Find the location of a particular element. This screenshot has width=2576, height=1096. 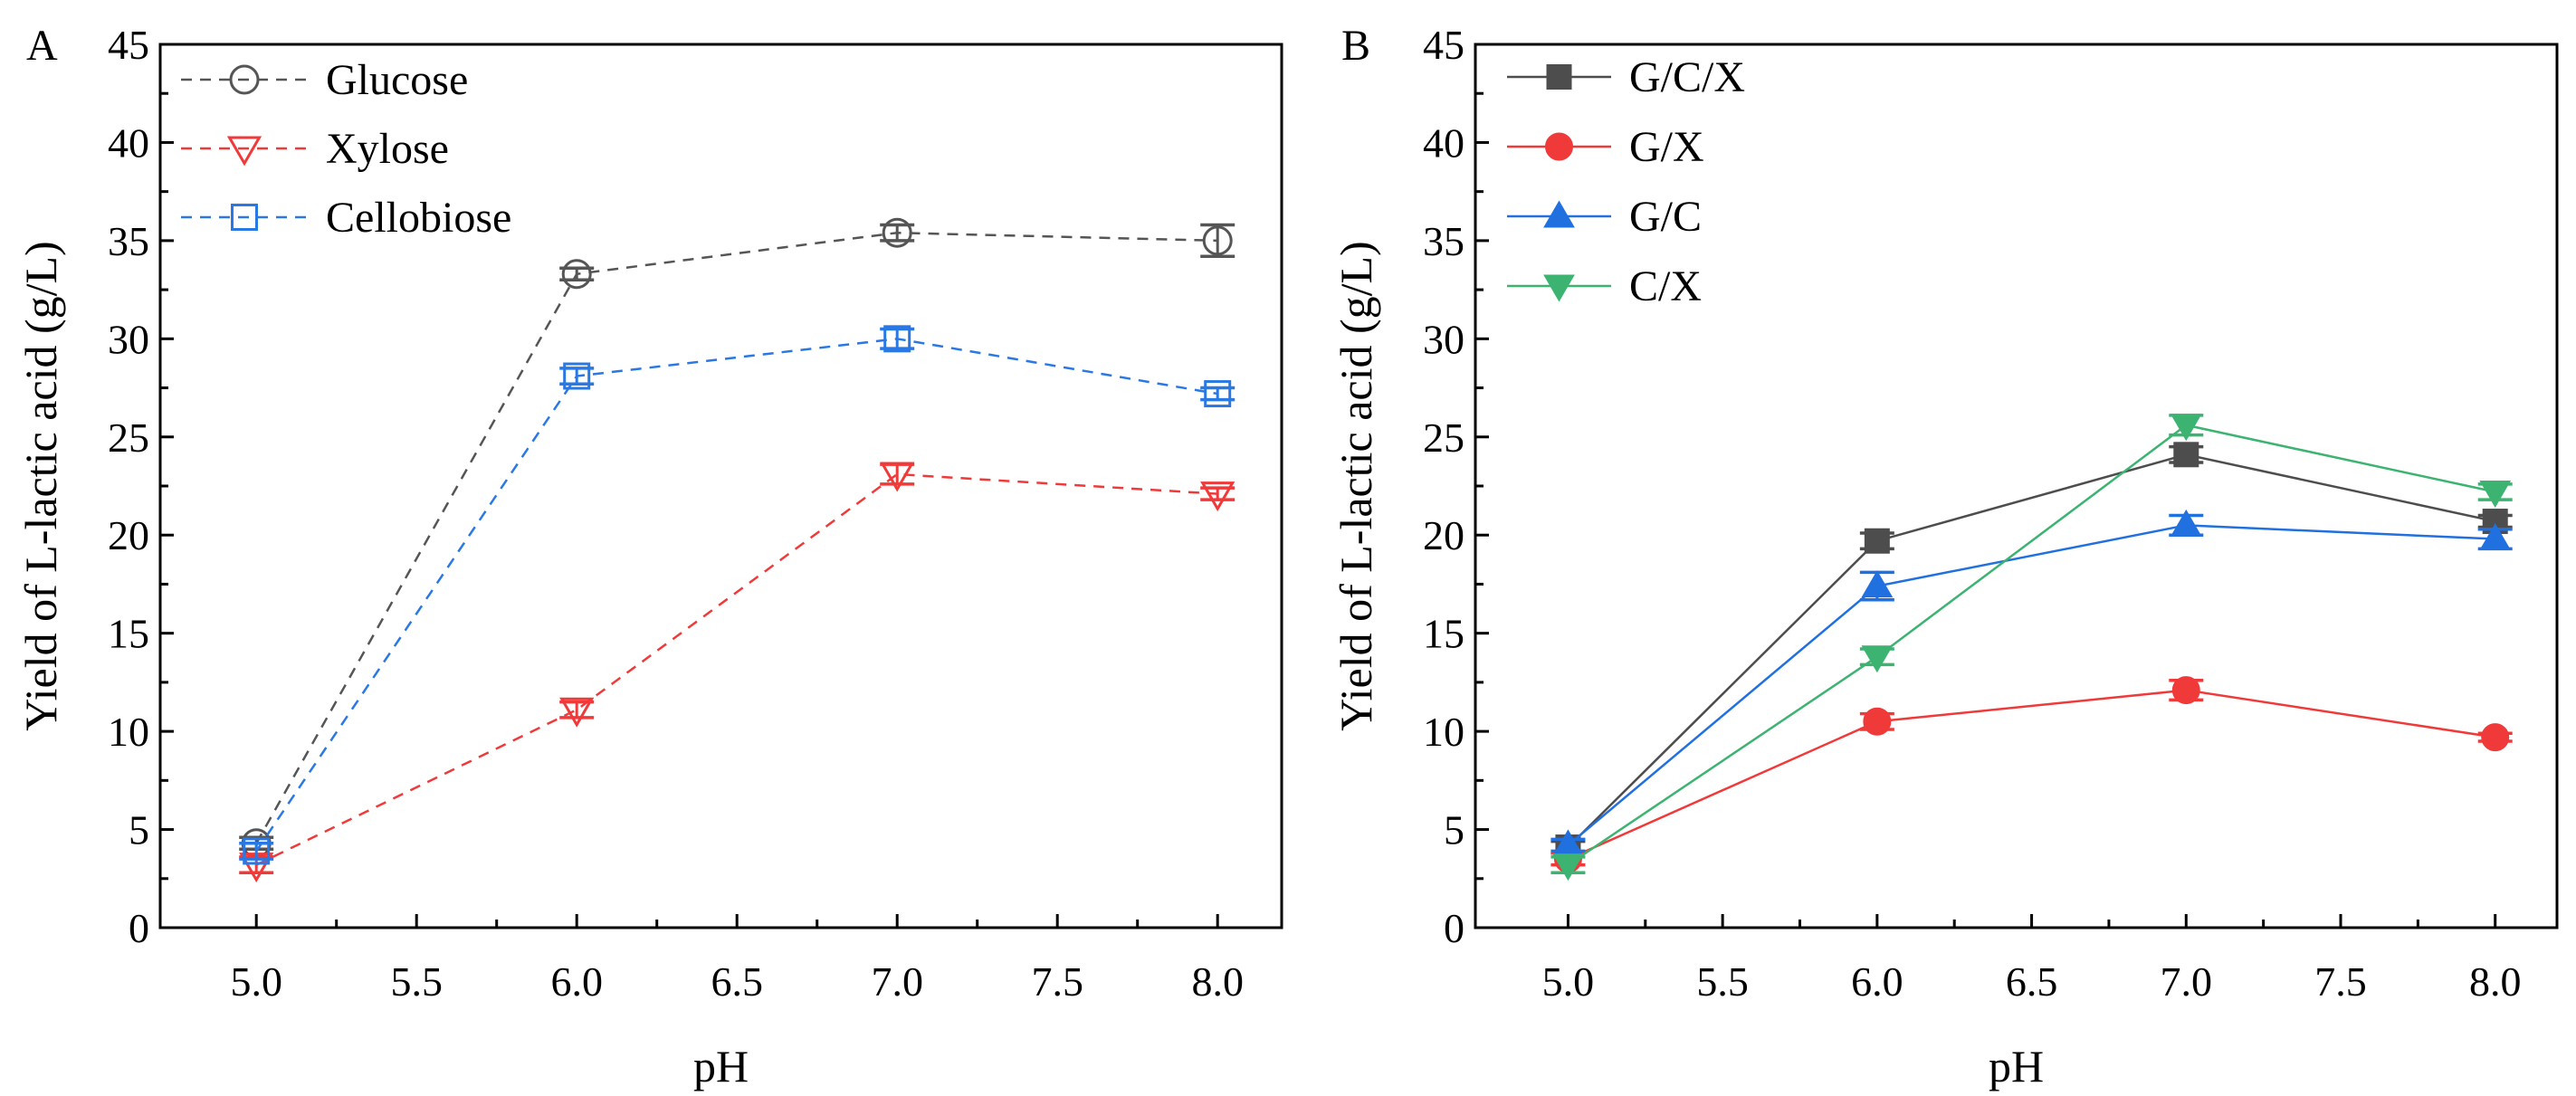

legend-label: C/X is located at coordinates (1665, 286).